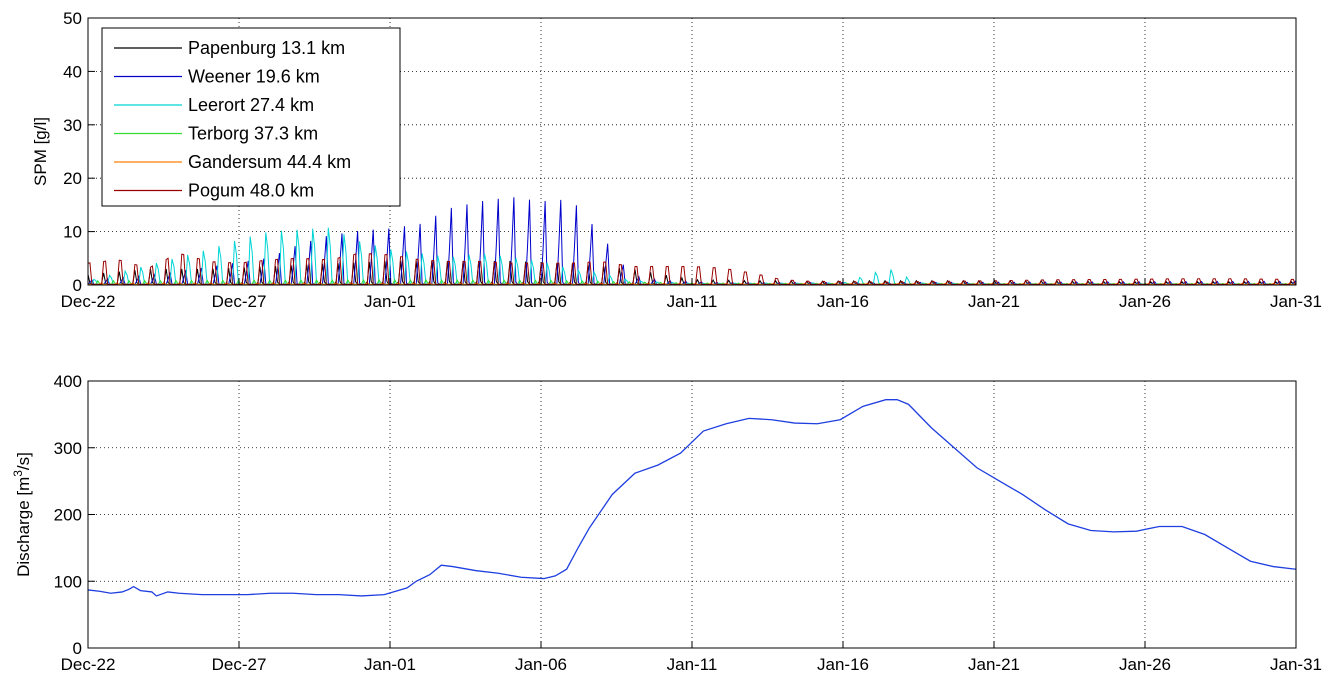  Describe the element at coordinates (251, 191) in the screenshot. I see `legend-entry: Pogum 48.0 km` at that location.